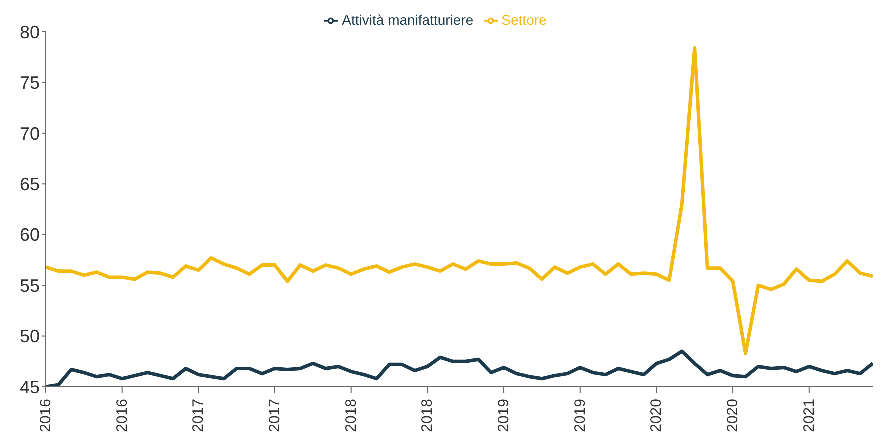 The height and width of the screenshot is (443, 885). I want to click on y-tick-label: 70, so click(30, 134).